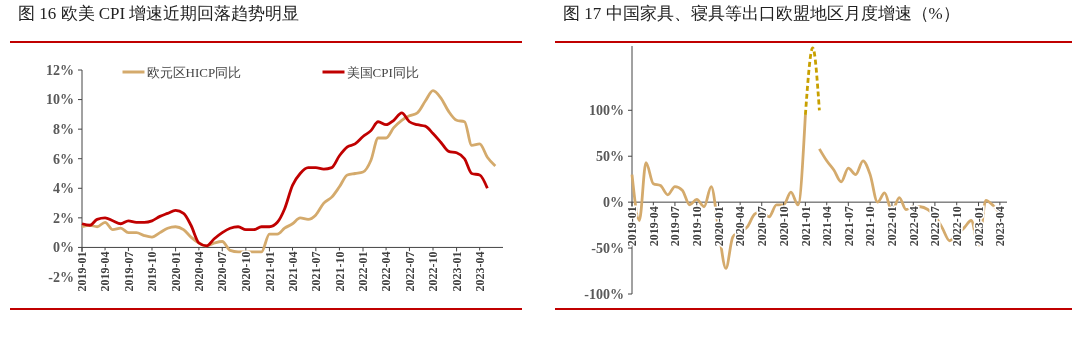 This screenshot has width=1080, height=344. I want to click on legend-label: 美国CPI同比, so click(382, 72).